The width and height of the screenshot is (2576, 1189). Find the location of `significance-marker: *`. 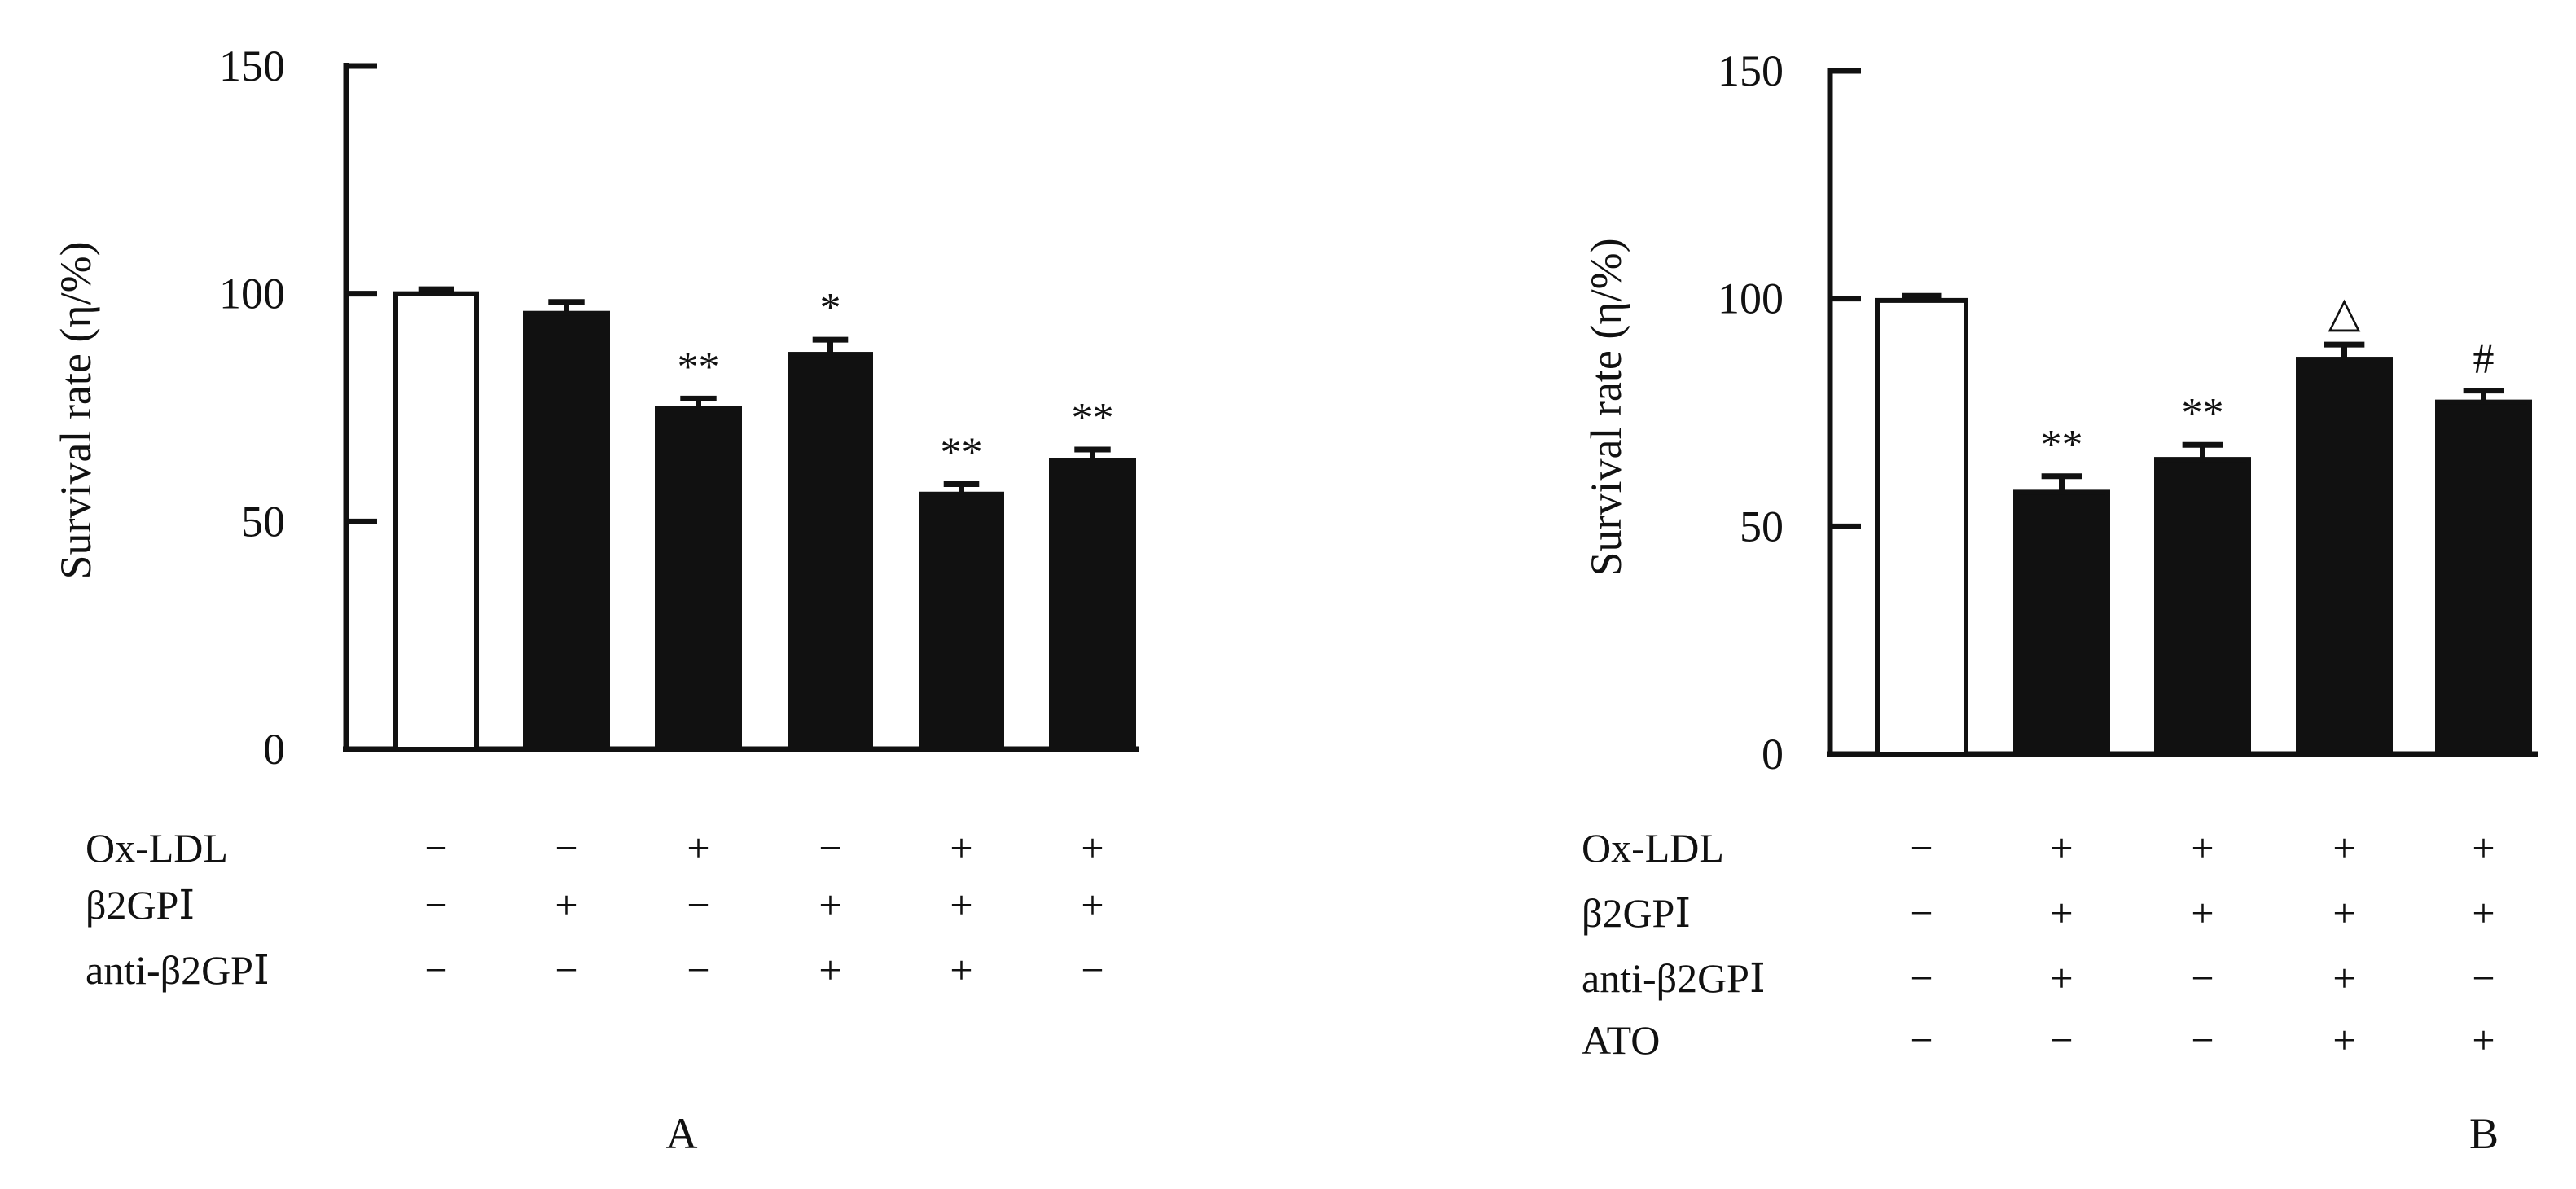

significance-marker: * is located at coordinates (830, 308).